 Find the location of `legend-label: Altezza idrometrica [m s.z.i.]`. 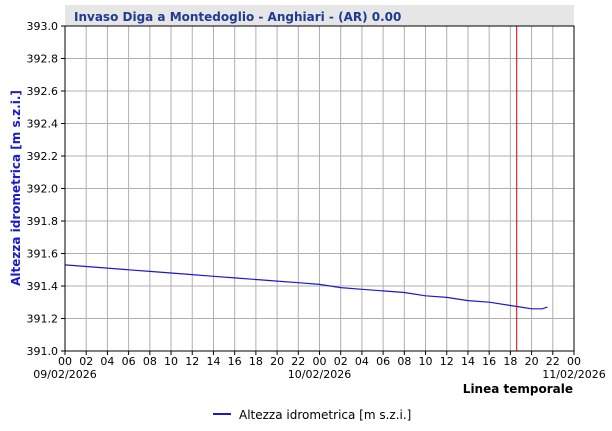

legend-label: Altezza idrometrica [m s.z.i.] is located at coordinates (325, 415).